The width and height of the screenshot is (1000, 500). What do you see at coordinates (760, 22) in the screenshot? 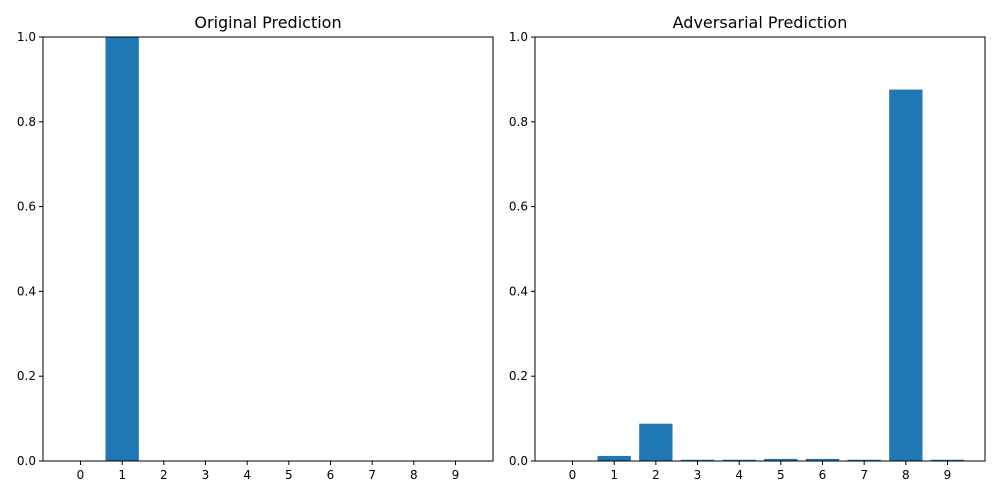
I see `chart-title: Adversarial Prediction` at bounding box center [760, 22].